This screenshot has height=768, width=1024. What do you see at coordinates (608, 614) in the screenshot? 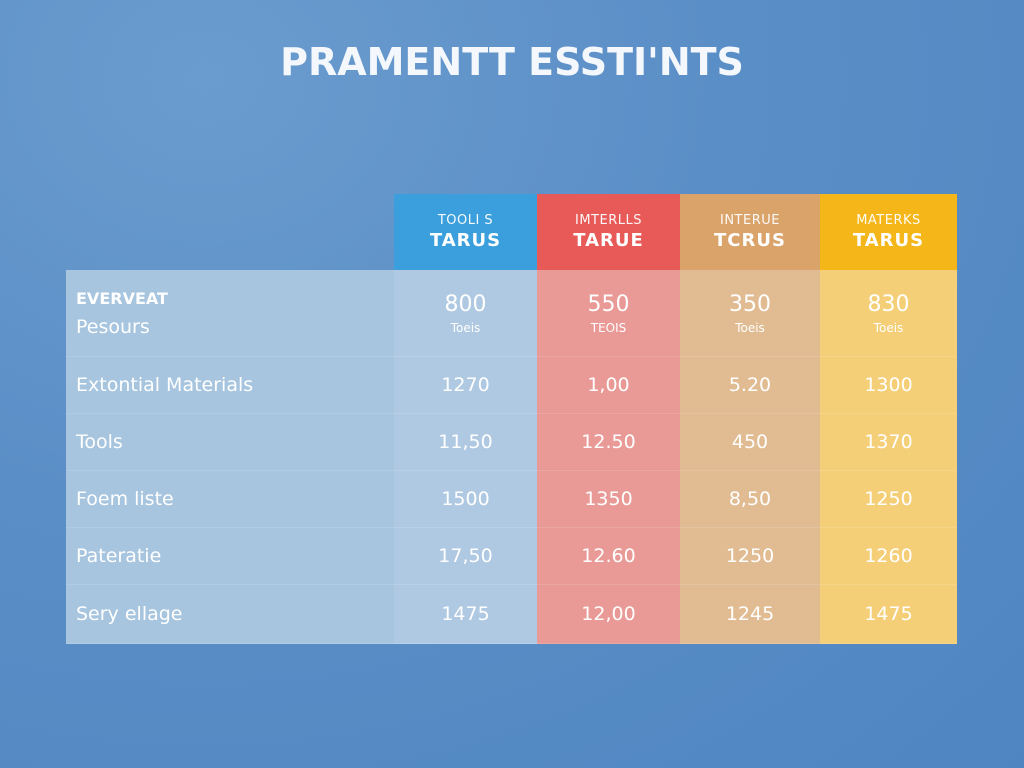
I see `table-cell: 12,00` at bounding box center [608, 614].